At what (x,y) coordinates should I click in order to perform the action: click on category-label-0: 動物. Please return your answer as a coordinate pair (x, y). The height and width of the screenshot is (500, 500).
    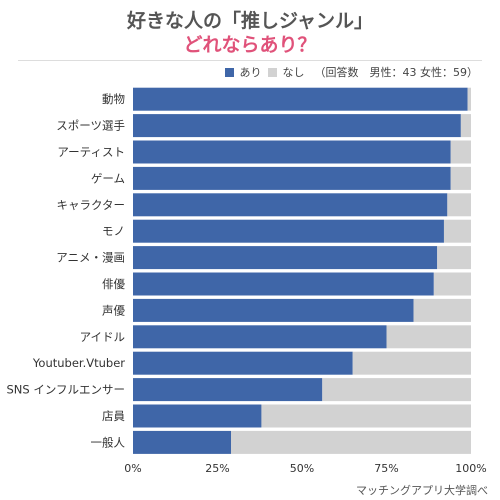
    Looking at the image, I should click on (113, 99).